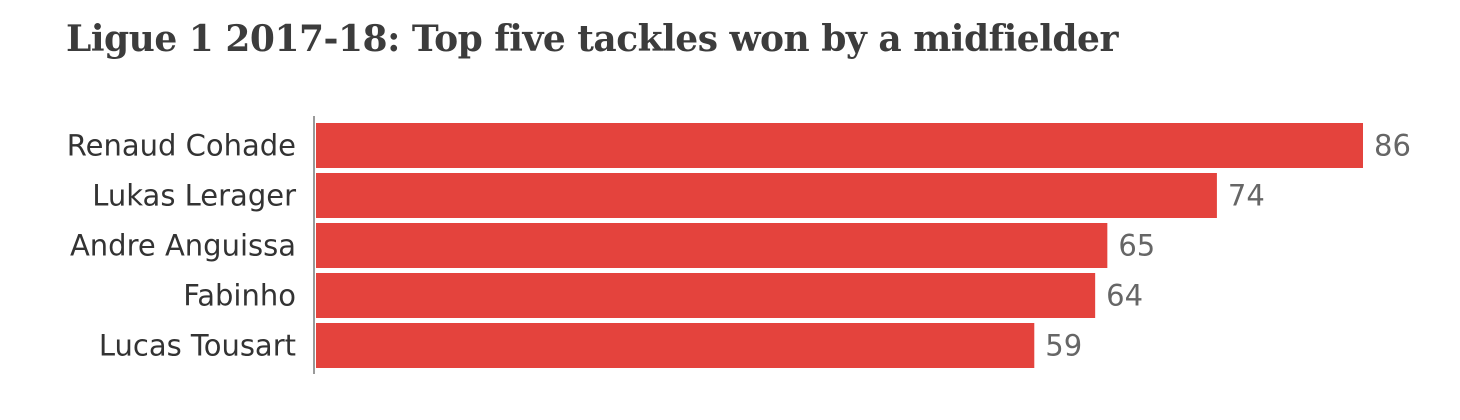  I want to click on bar-lukas-lerager, so click(766, 195).